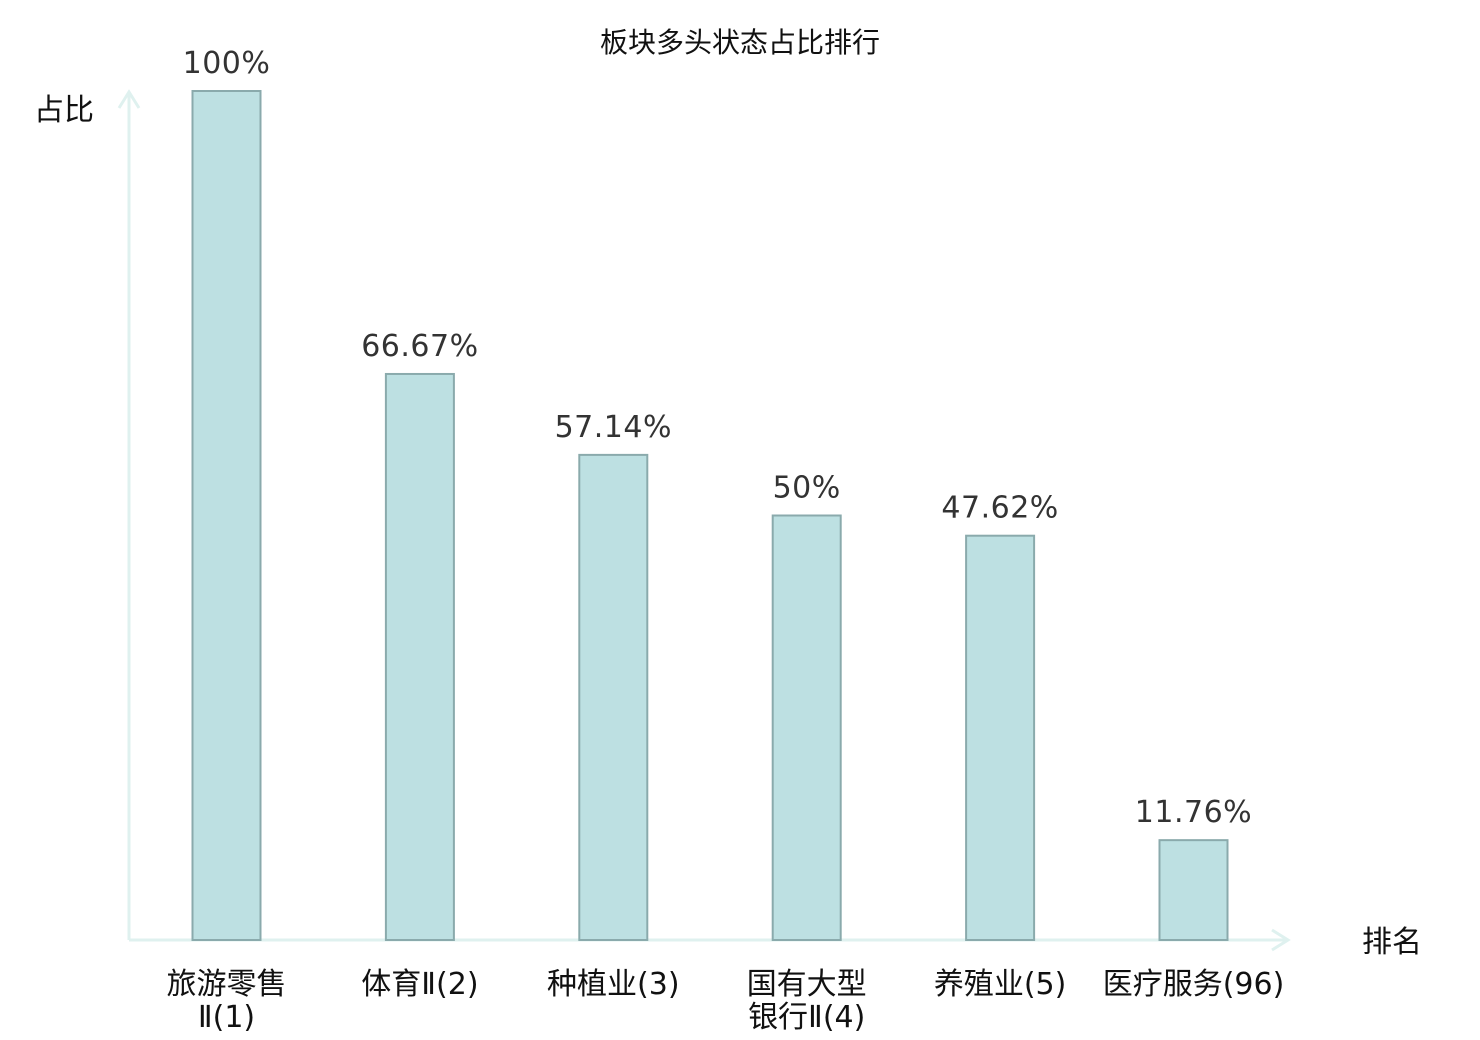 Image resolution: width=1480 pixels, height=1040 pixels. What do you see at coordinates (1194, 984) in the screenshot?
I see `category-label: 医疗服务(96)` at bounding box center [1194, 984].